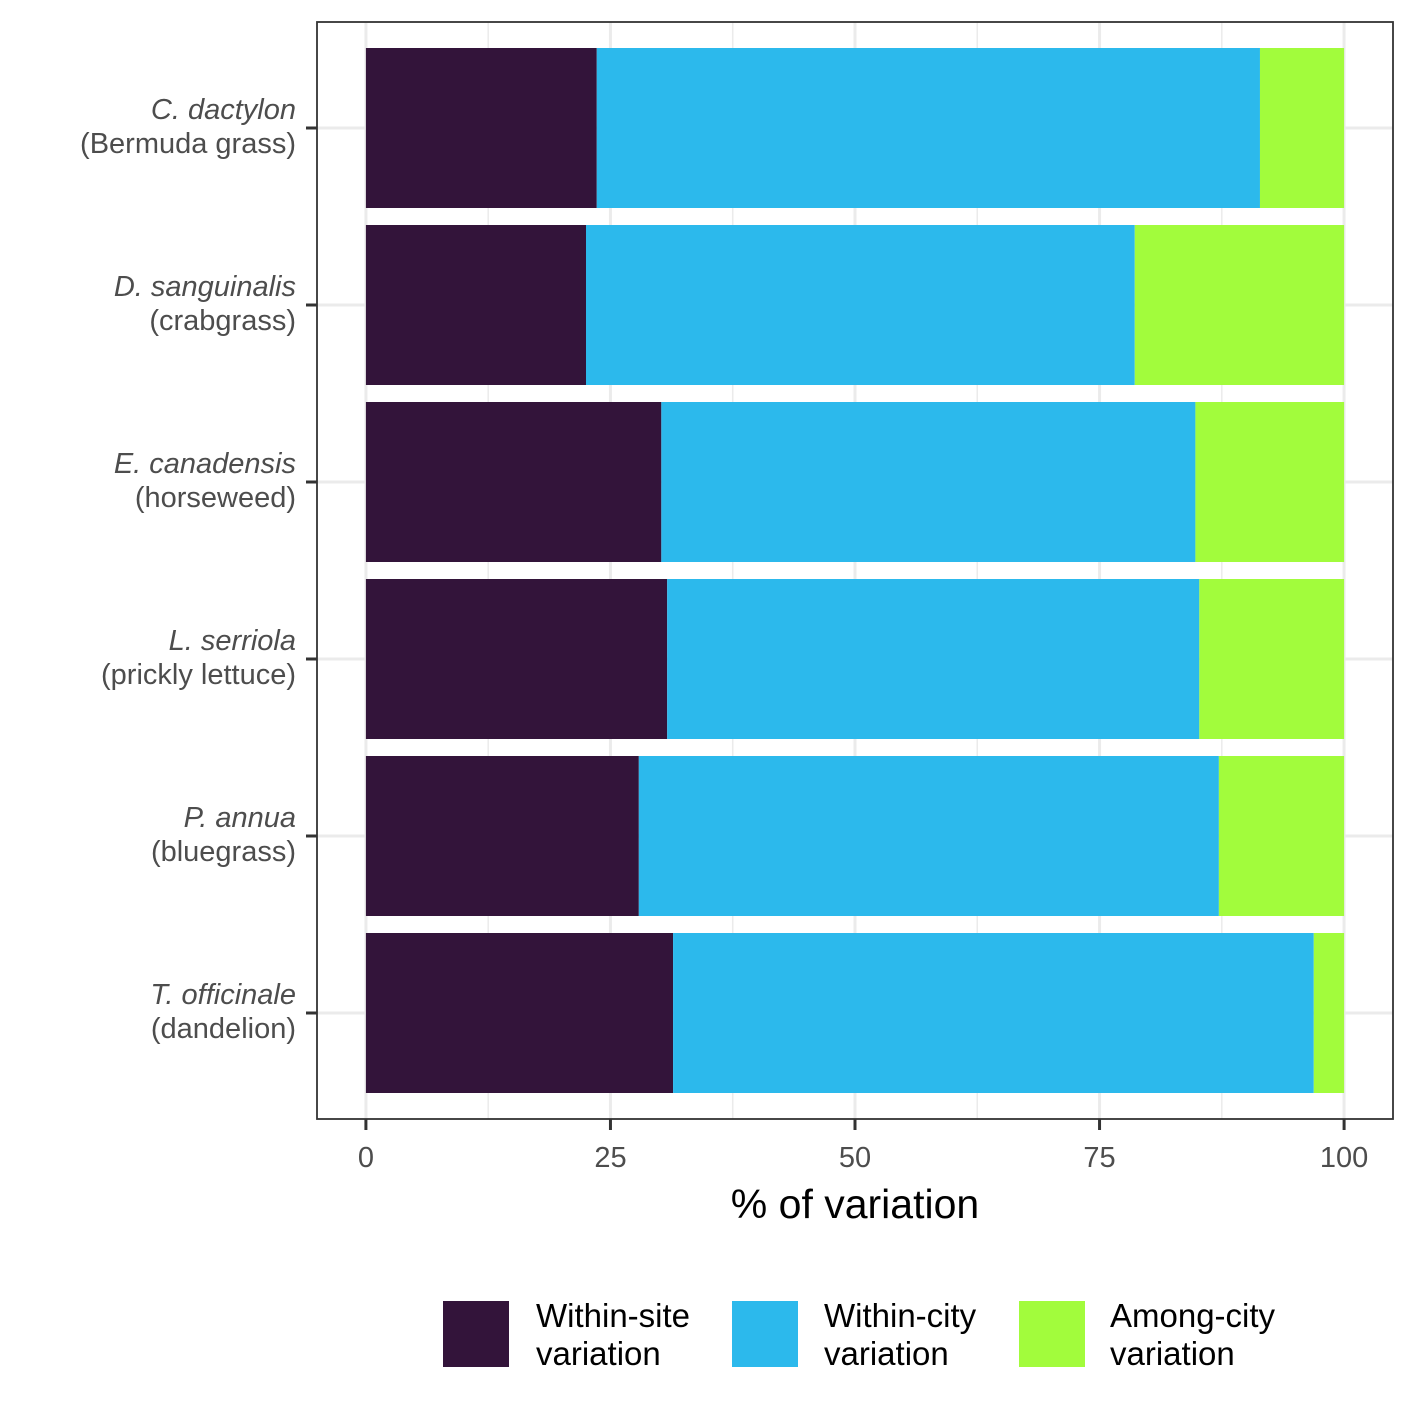 Image resolution: width=1417 pixels, height=1417 pixels. I want to click on x-tick-label: 25, so click(610, 1158).